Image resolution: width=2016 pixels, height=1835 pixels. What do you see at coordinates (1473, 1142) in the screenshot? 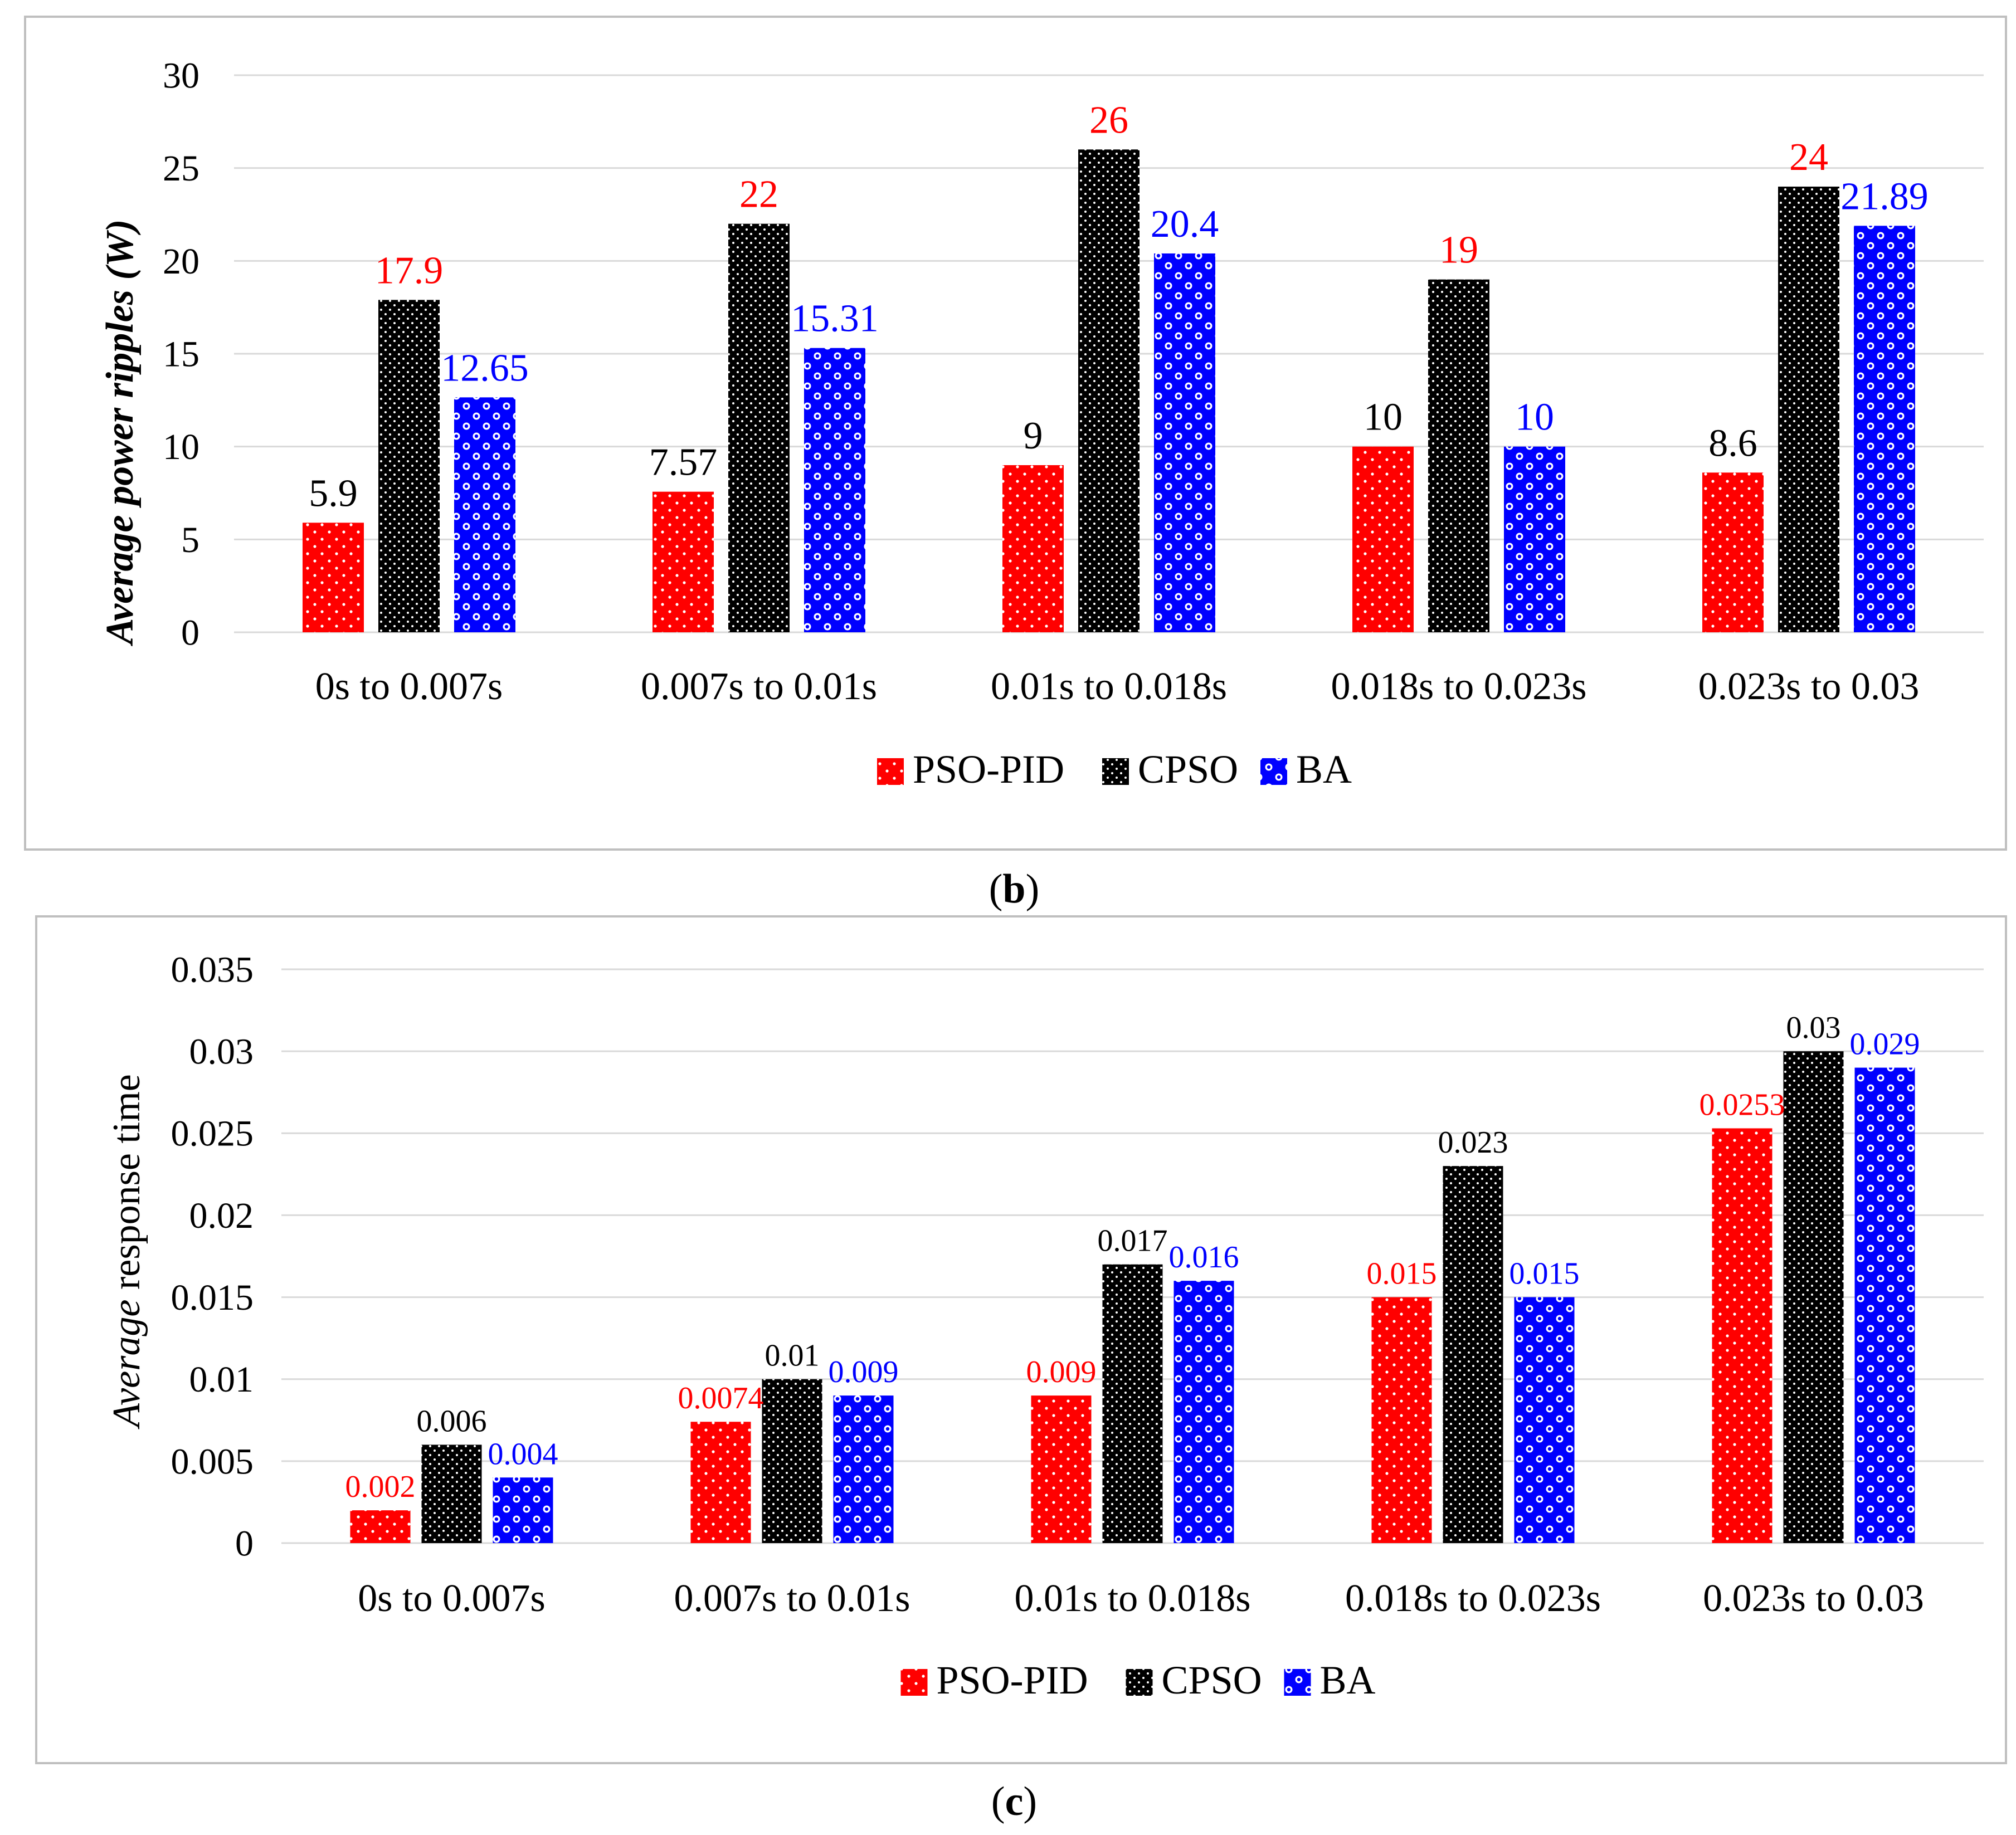
I see `data-label-cpso: 0.023` at bounding box center [1473, 1142].